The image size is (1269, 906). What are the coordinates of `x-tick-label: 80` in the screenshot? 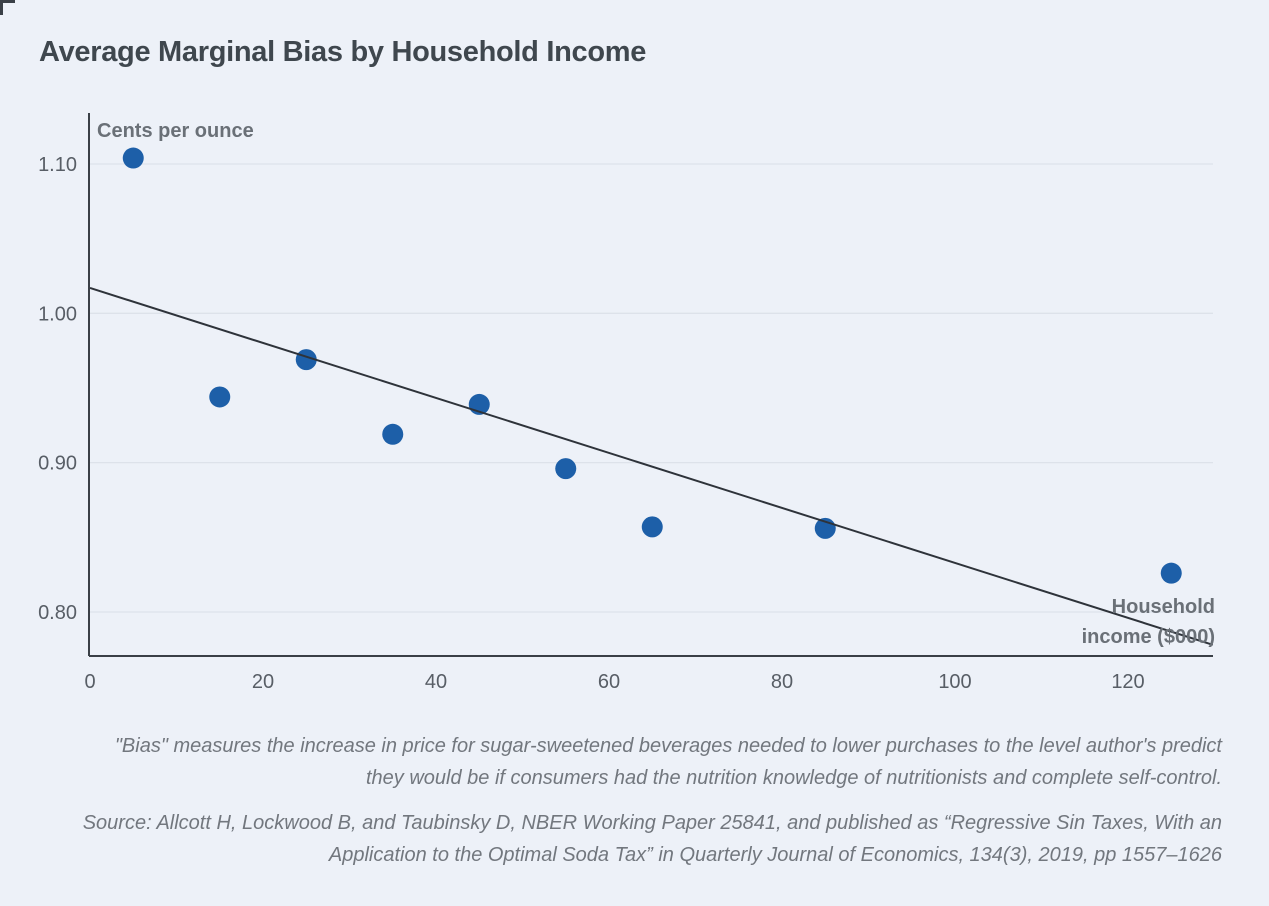 It's located at (782, 682).